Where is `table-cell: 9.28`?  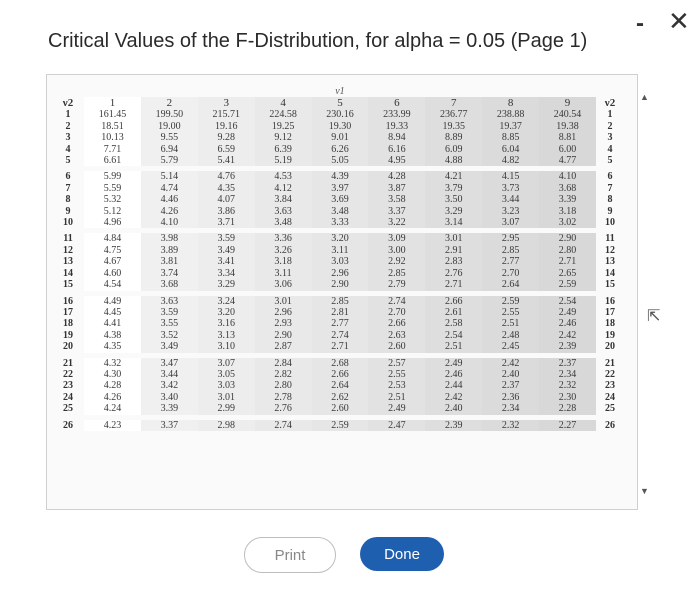 table-cell: 9.28 is located at coordinates (226, 138).